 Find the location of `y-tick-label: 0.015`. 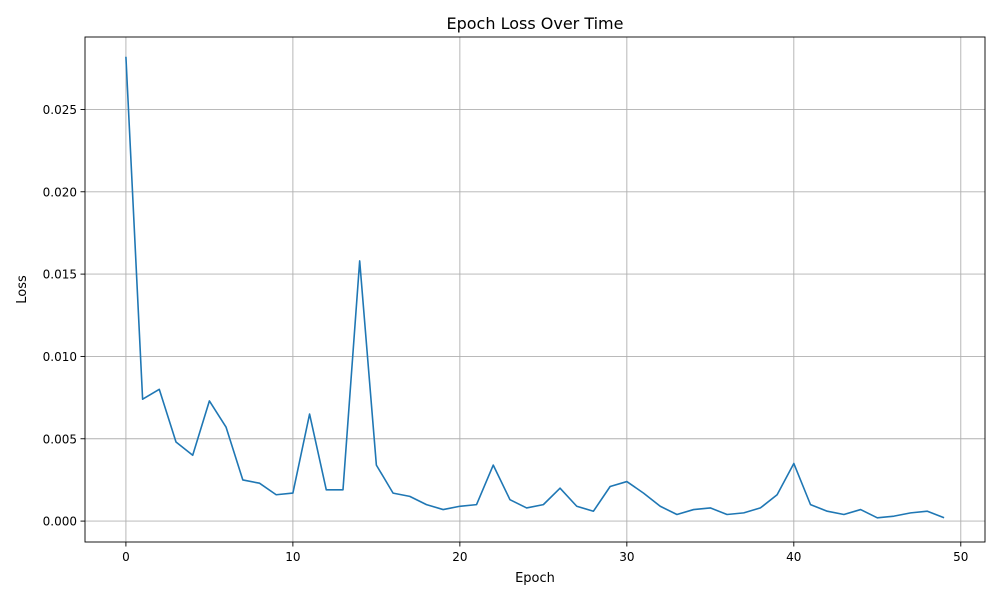

y-tick-label: 0.015 is located at coordinates (60, 275).